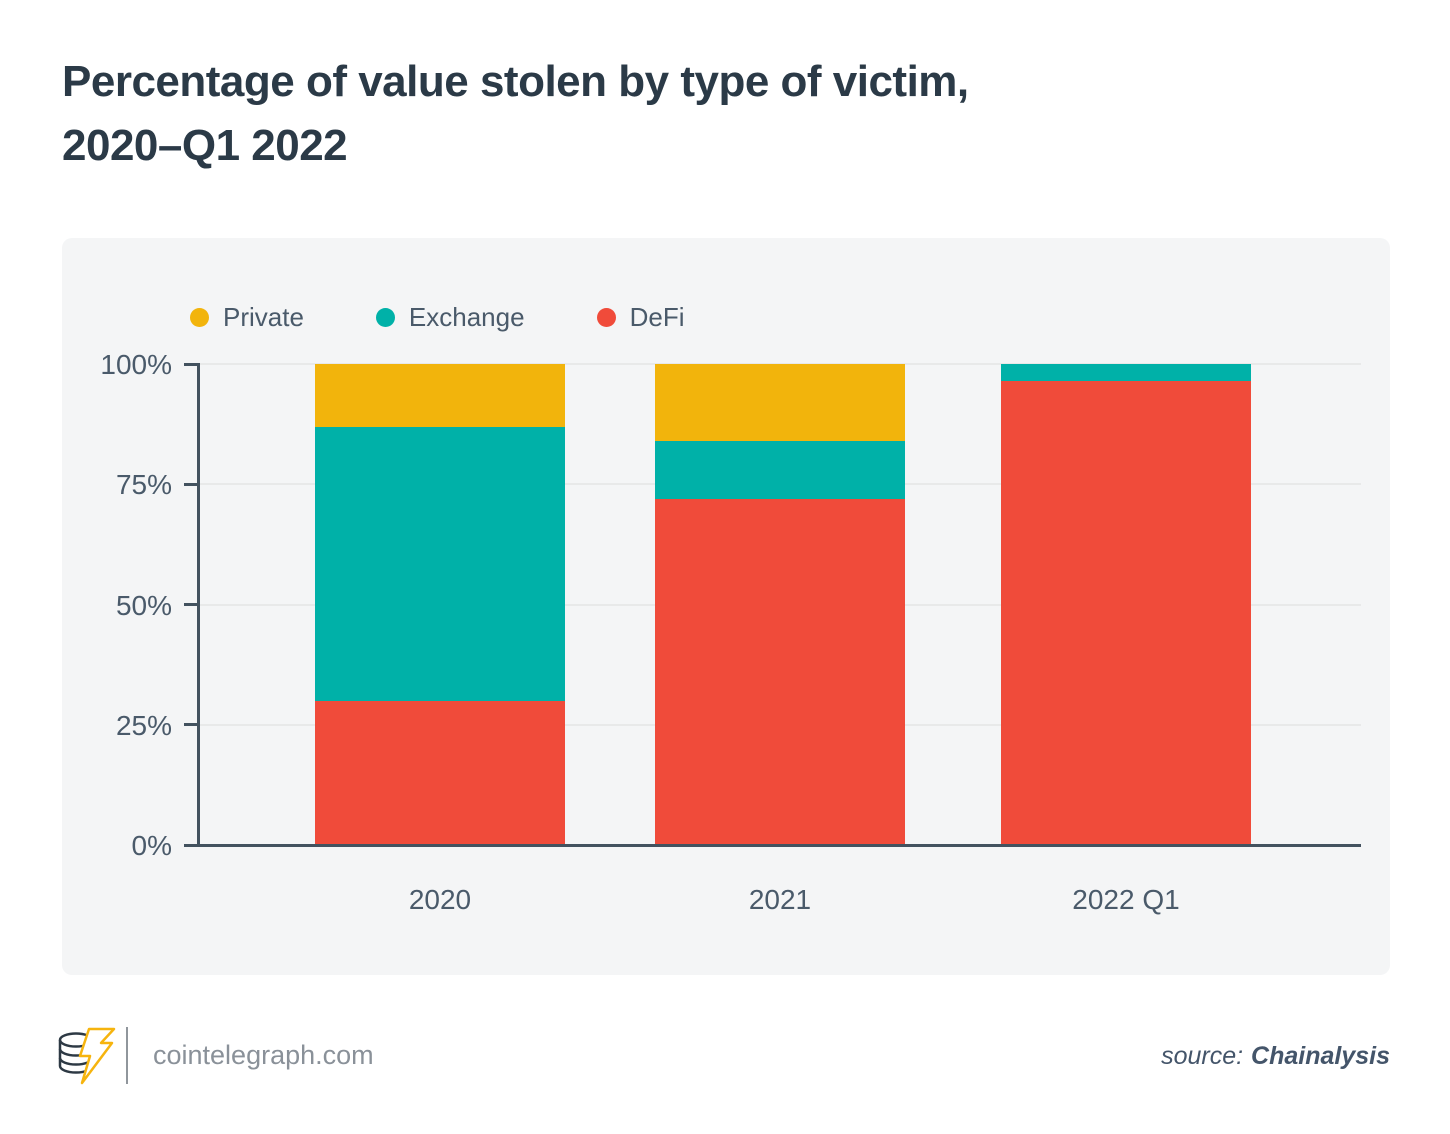  What do you see at coordinates (127, 1055) in the screenshot?
I see `footer-divider` at bounding box center [127, 1055].